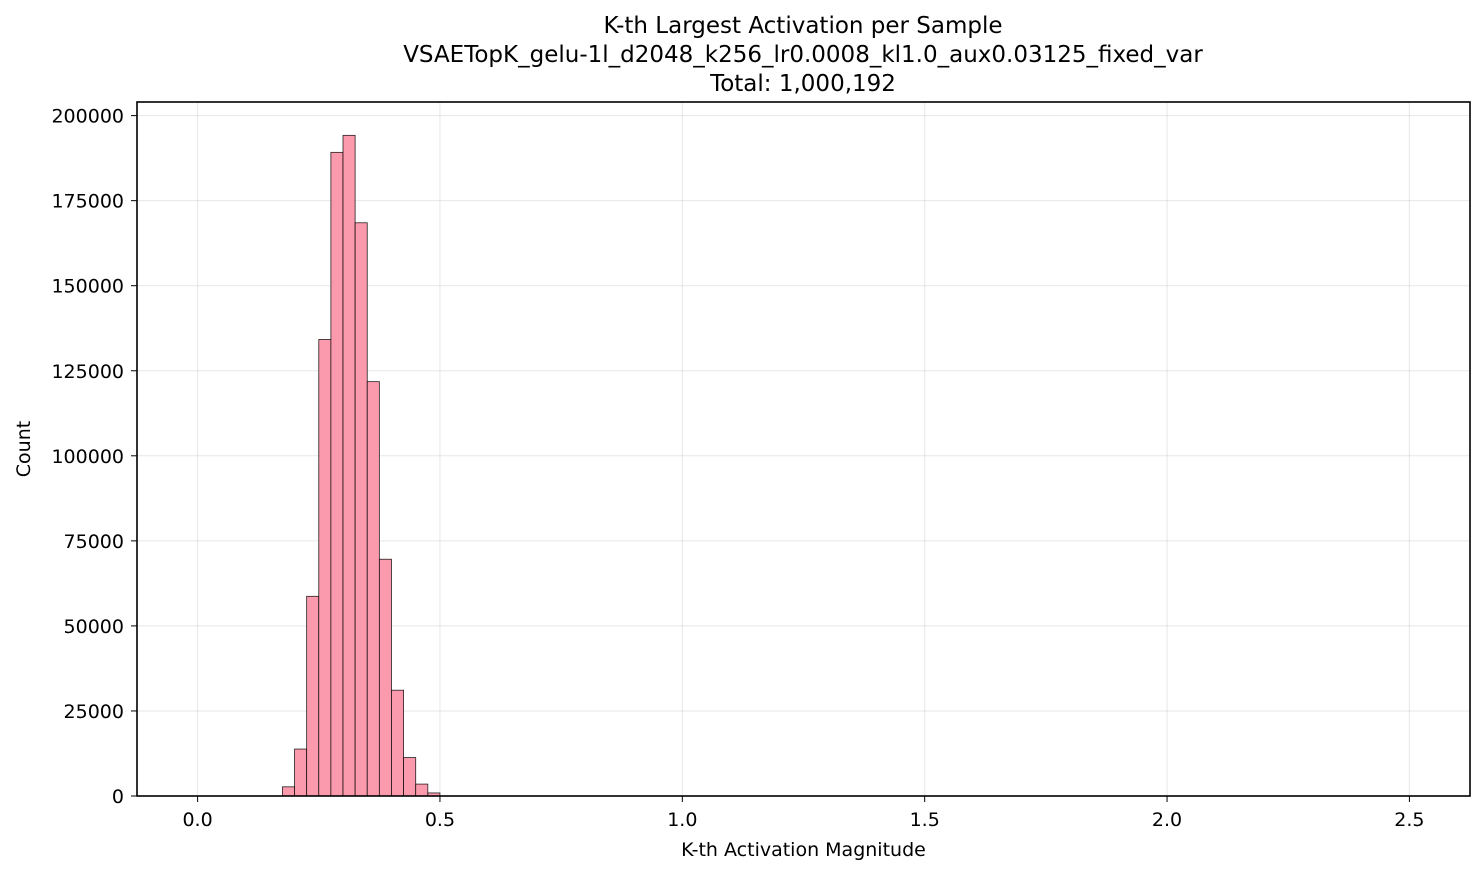 Image resolution: width=1484 pixels, height=874 pixels. What do you see at coordinates (87, 457) in the screenshot?
I see `y-tick-label: 100000` at bounding box center [87, 457].